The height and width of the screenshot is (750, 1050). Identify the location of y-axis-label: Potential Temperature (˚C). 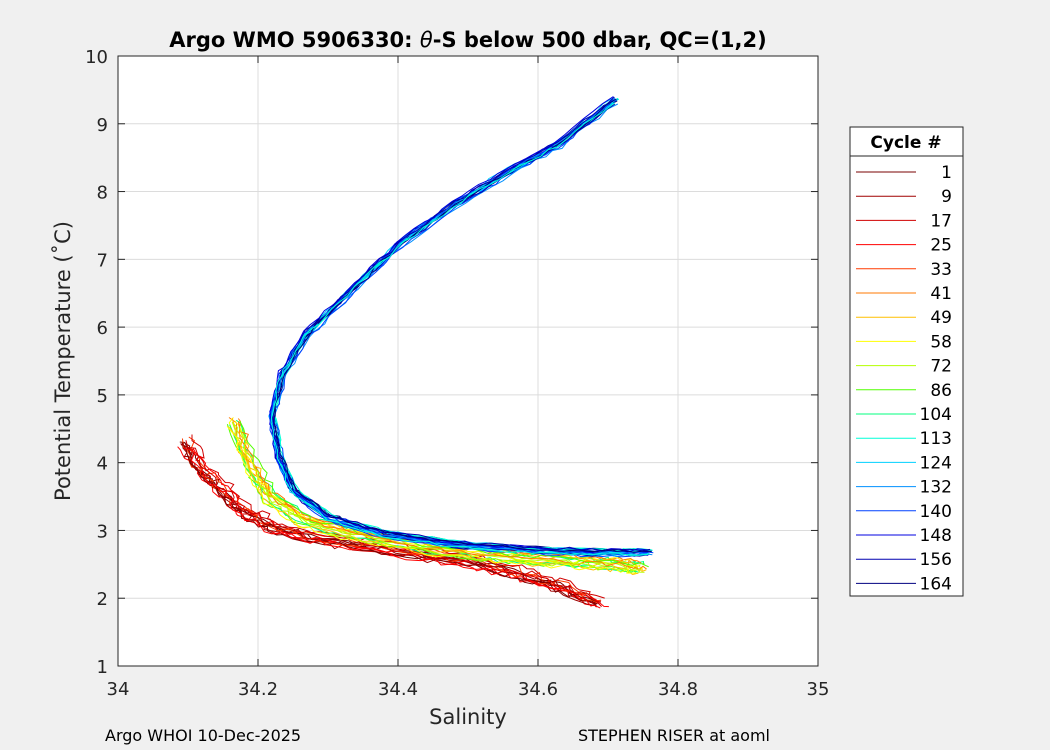
(63, 361).